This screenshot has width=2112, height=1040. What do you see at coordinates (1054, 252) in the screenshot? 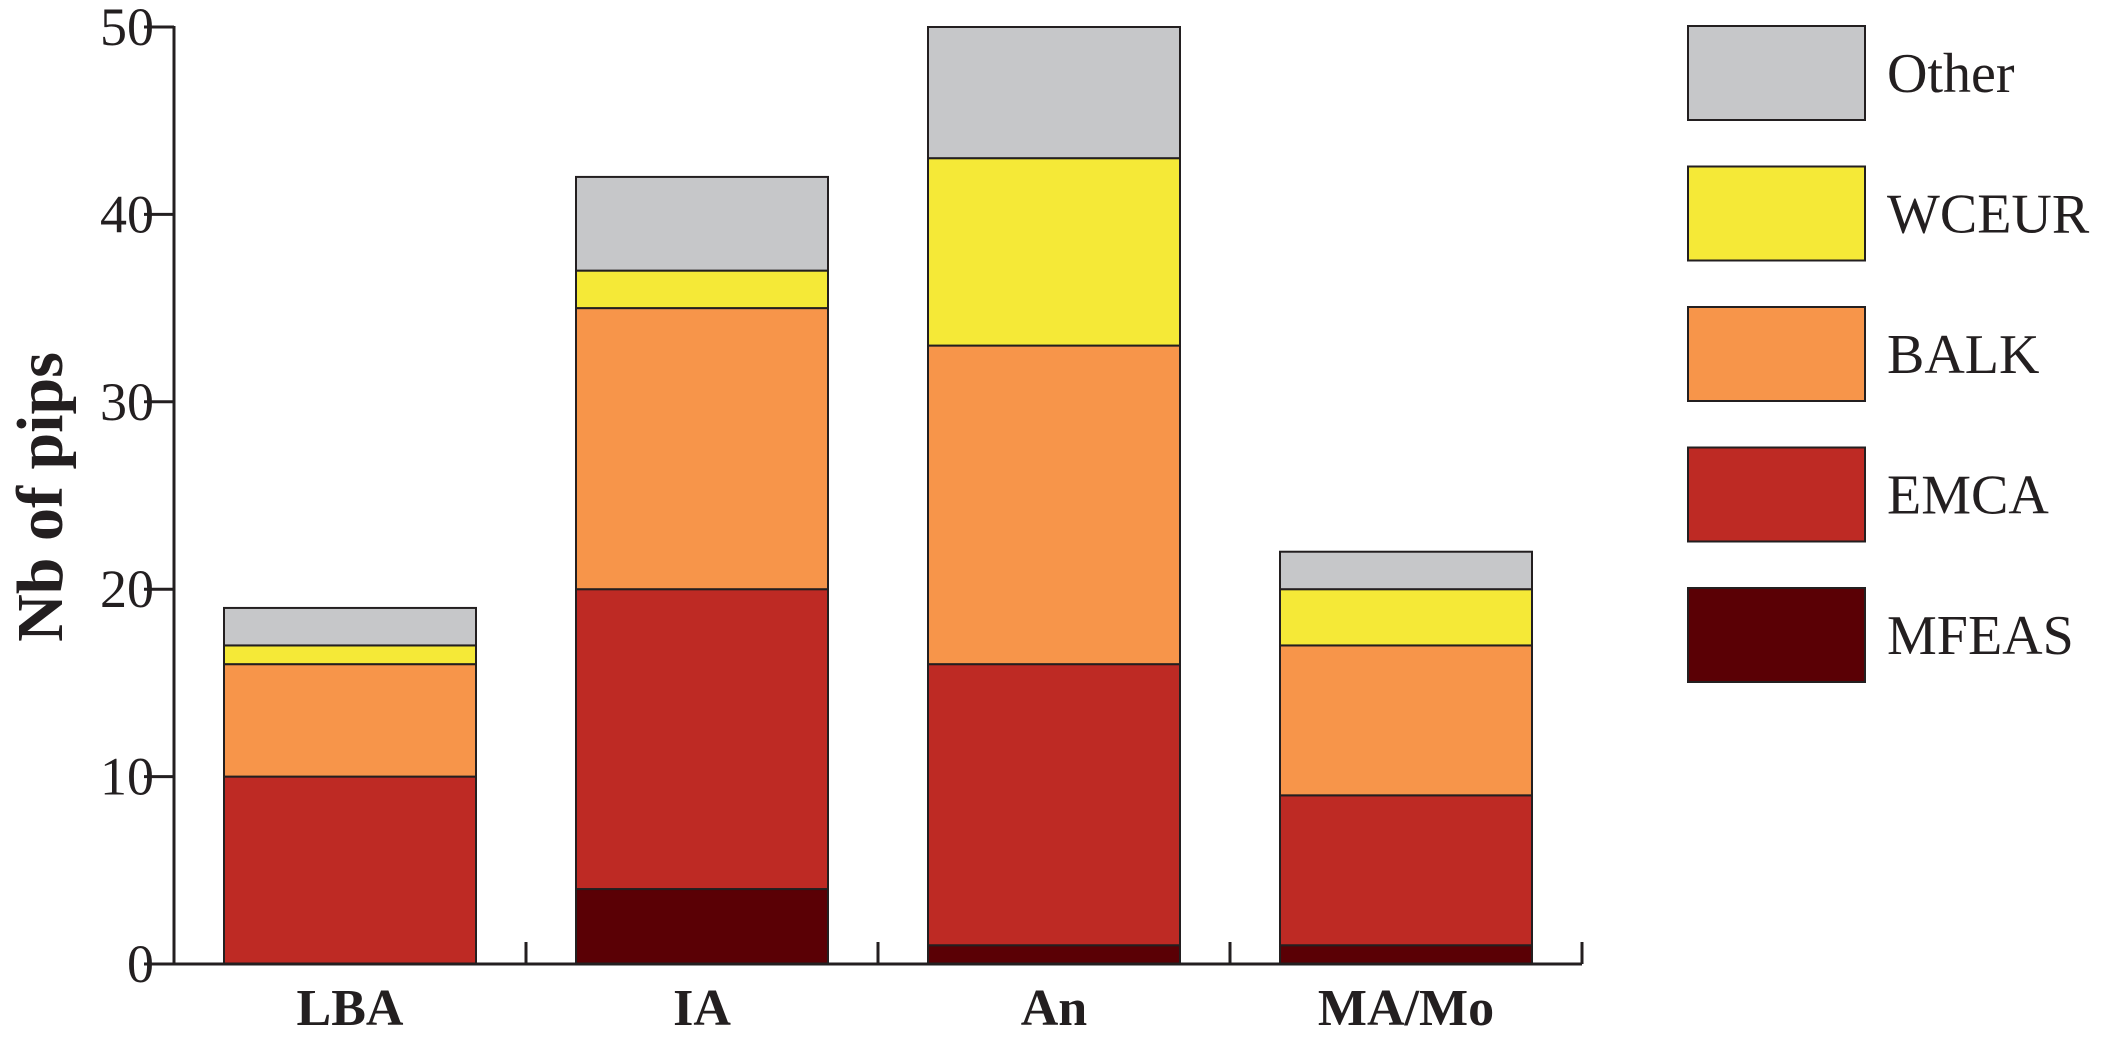
I see `bar-segment-wceur-an` at bounding box center [1054, 252].